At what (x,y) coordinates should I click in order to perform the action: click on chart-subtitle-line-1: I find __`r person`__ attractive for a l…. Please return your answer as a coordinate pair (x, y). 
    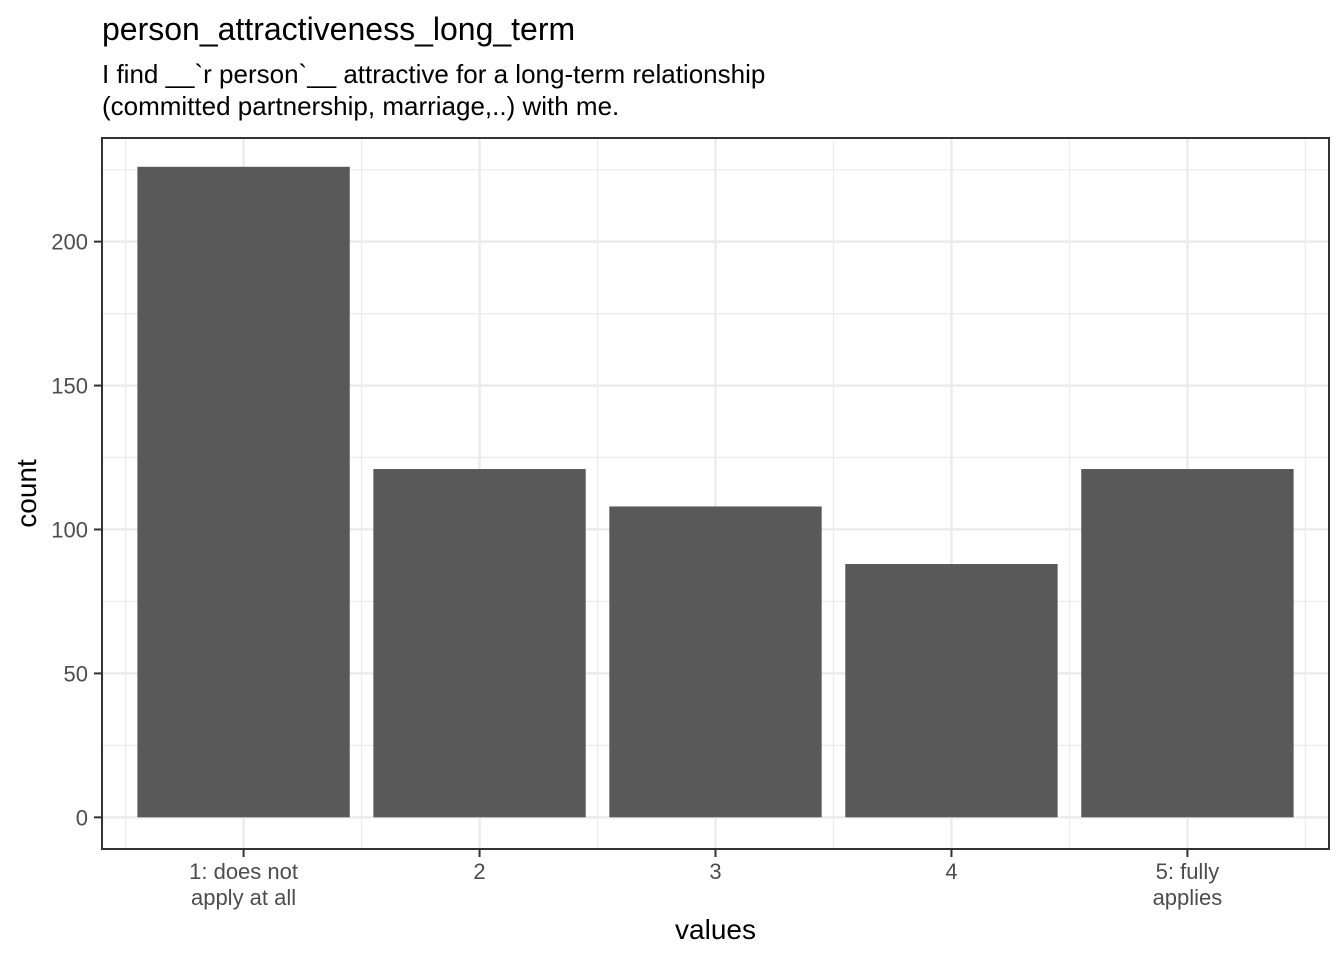
    Looking at the image, I should click on (434, 74).